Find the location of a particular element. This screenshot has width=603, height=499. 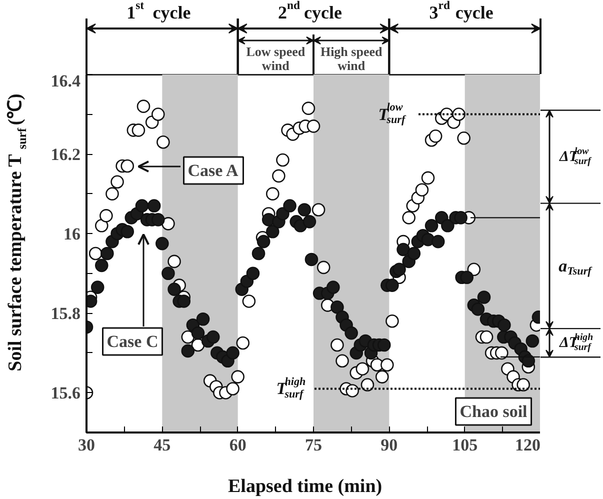

annotation: Chao soil is located at coordinates (494, 411).